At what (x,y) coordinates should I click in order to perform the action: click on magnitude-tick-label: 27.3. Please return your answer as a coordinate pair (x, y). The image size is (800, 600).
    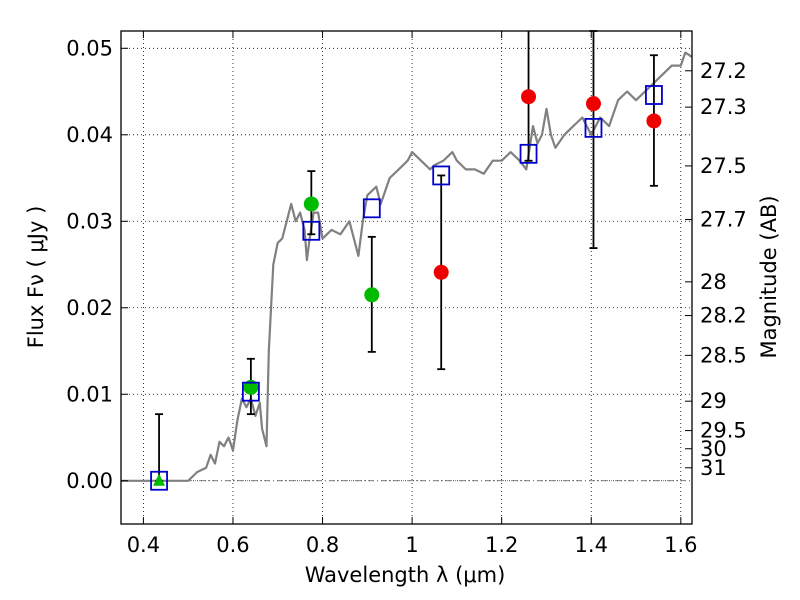
    Looking at the image, I should click on (723, 107).